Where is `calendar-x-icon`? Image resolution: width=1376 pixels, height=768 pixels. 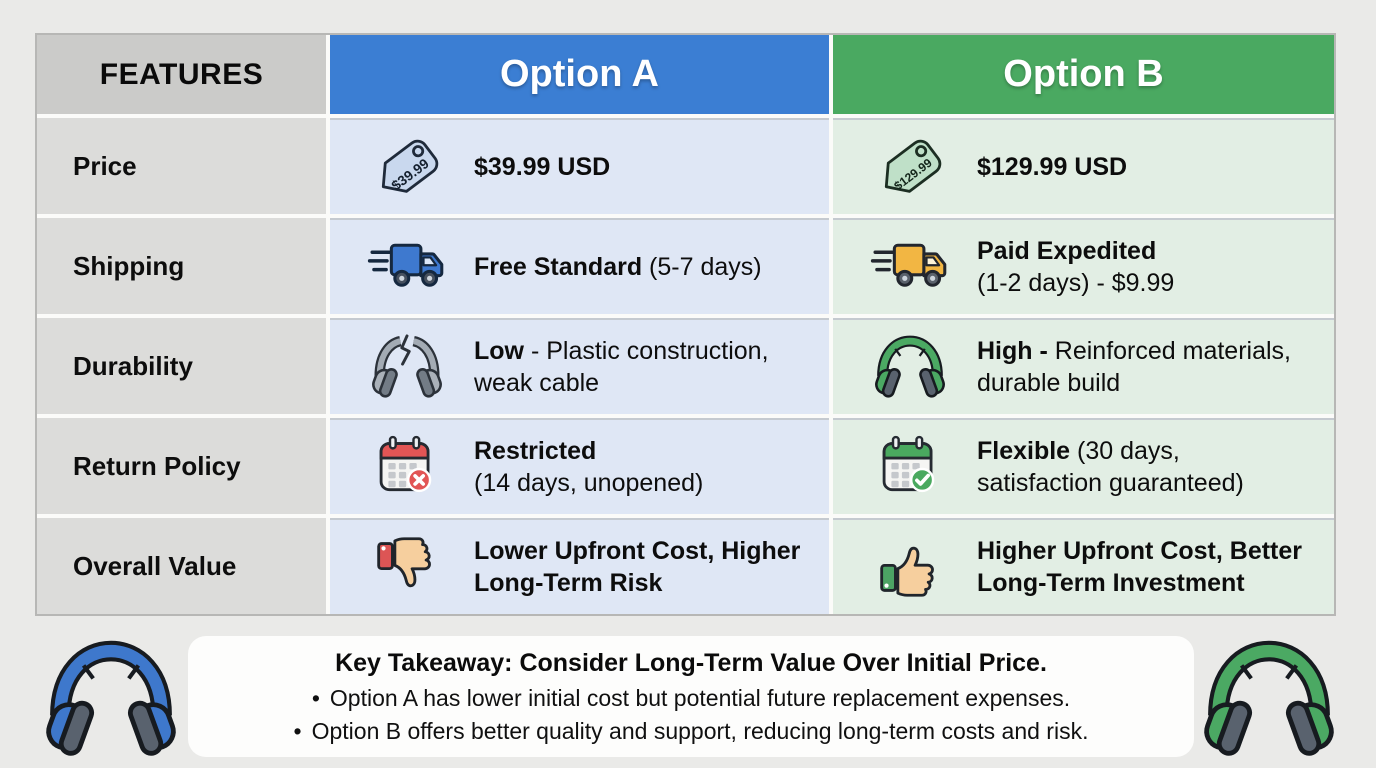 calendar-x-icon is located at coordinates (407, 467).